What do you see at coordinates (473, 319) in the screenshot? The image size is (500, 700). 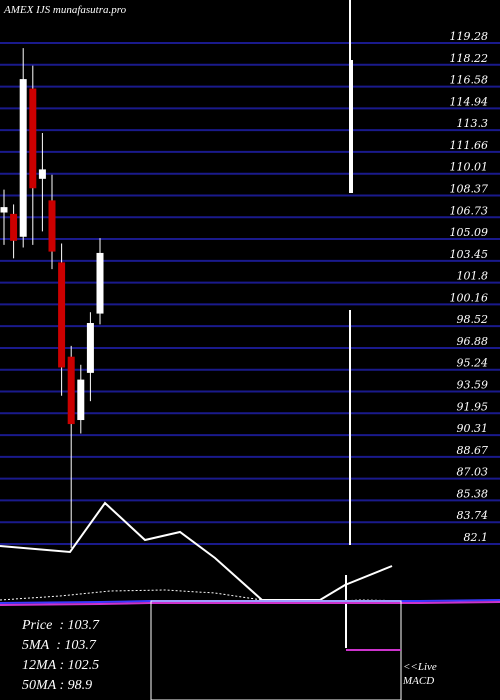 I see `y-tick-label: 98.52` at bounding box center [473, 319].